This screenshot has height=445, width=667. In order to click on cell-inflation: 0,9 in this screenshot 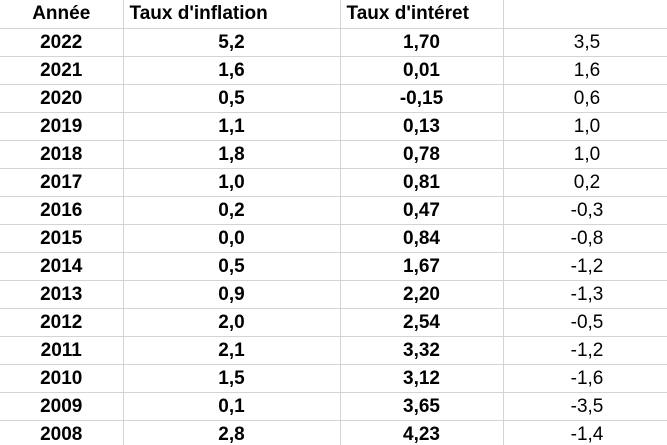, I will do `click(232, 294)`.